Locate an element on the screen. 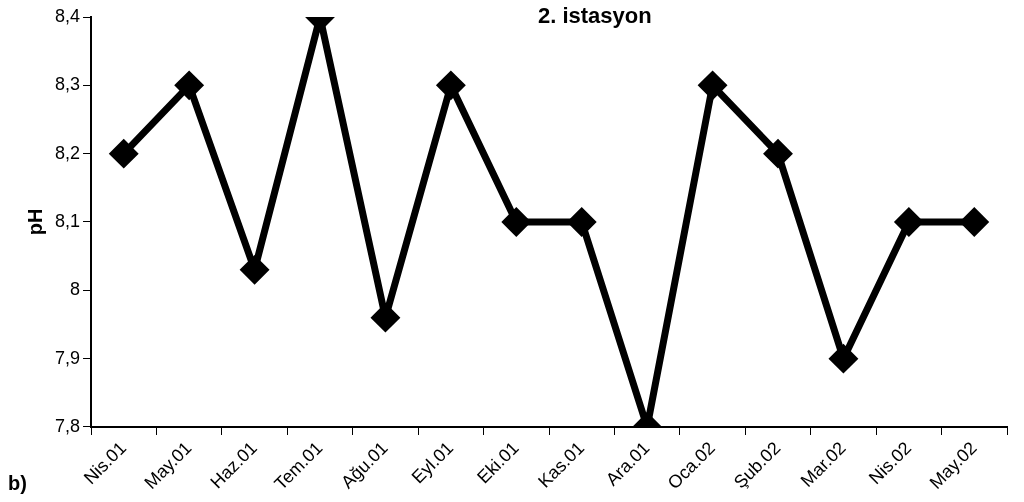 The image size is (1024, 502). y-tick-label: 7,8 is located at coordinates (67, 425).